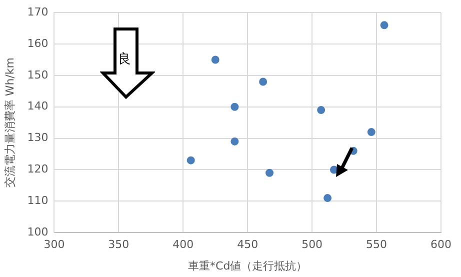 The image size is (461, 277). I want to click on x-tick-label: 500, so click(312, 245).